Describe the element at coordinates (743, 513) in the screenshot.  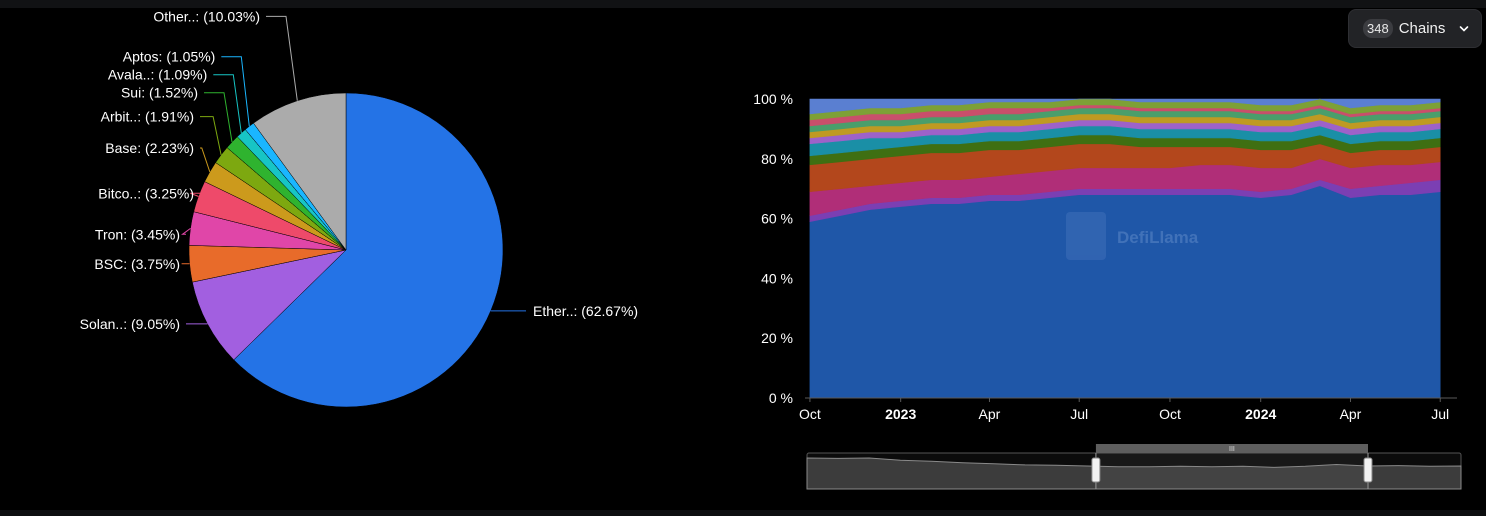
I see `bottom-border` at that location.